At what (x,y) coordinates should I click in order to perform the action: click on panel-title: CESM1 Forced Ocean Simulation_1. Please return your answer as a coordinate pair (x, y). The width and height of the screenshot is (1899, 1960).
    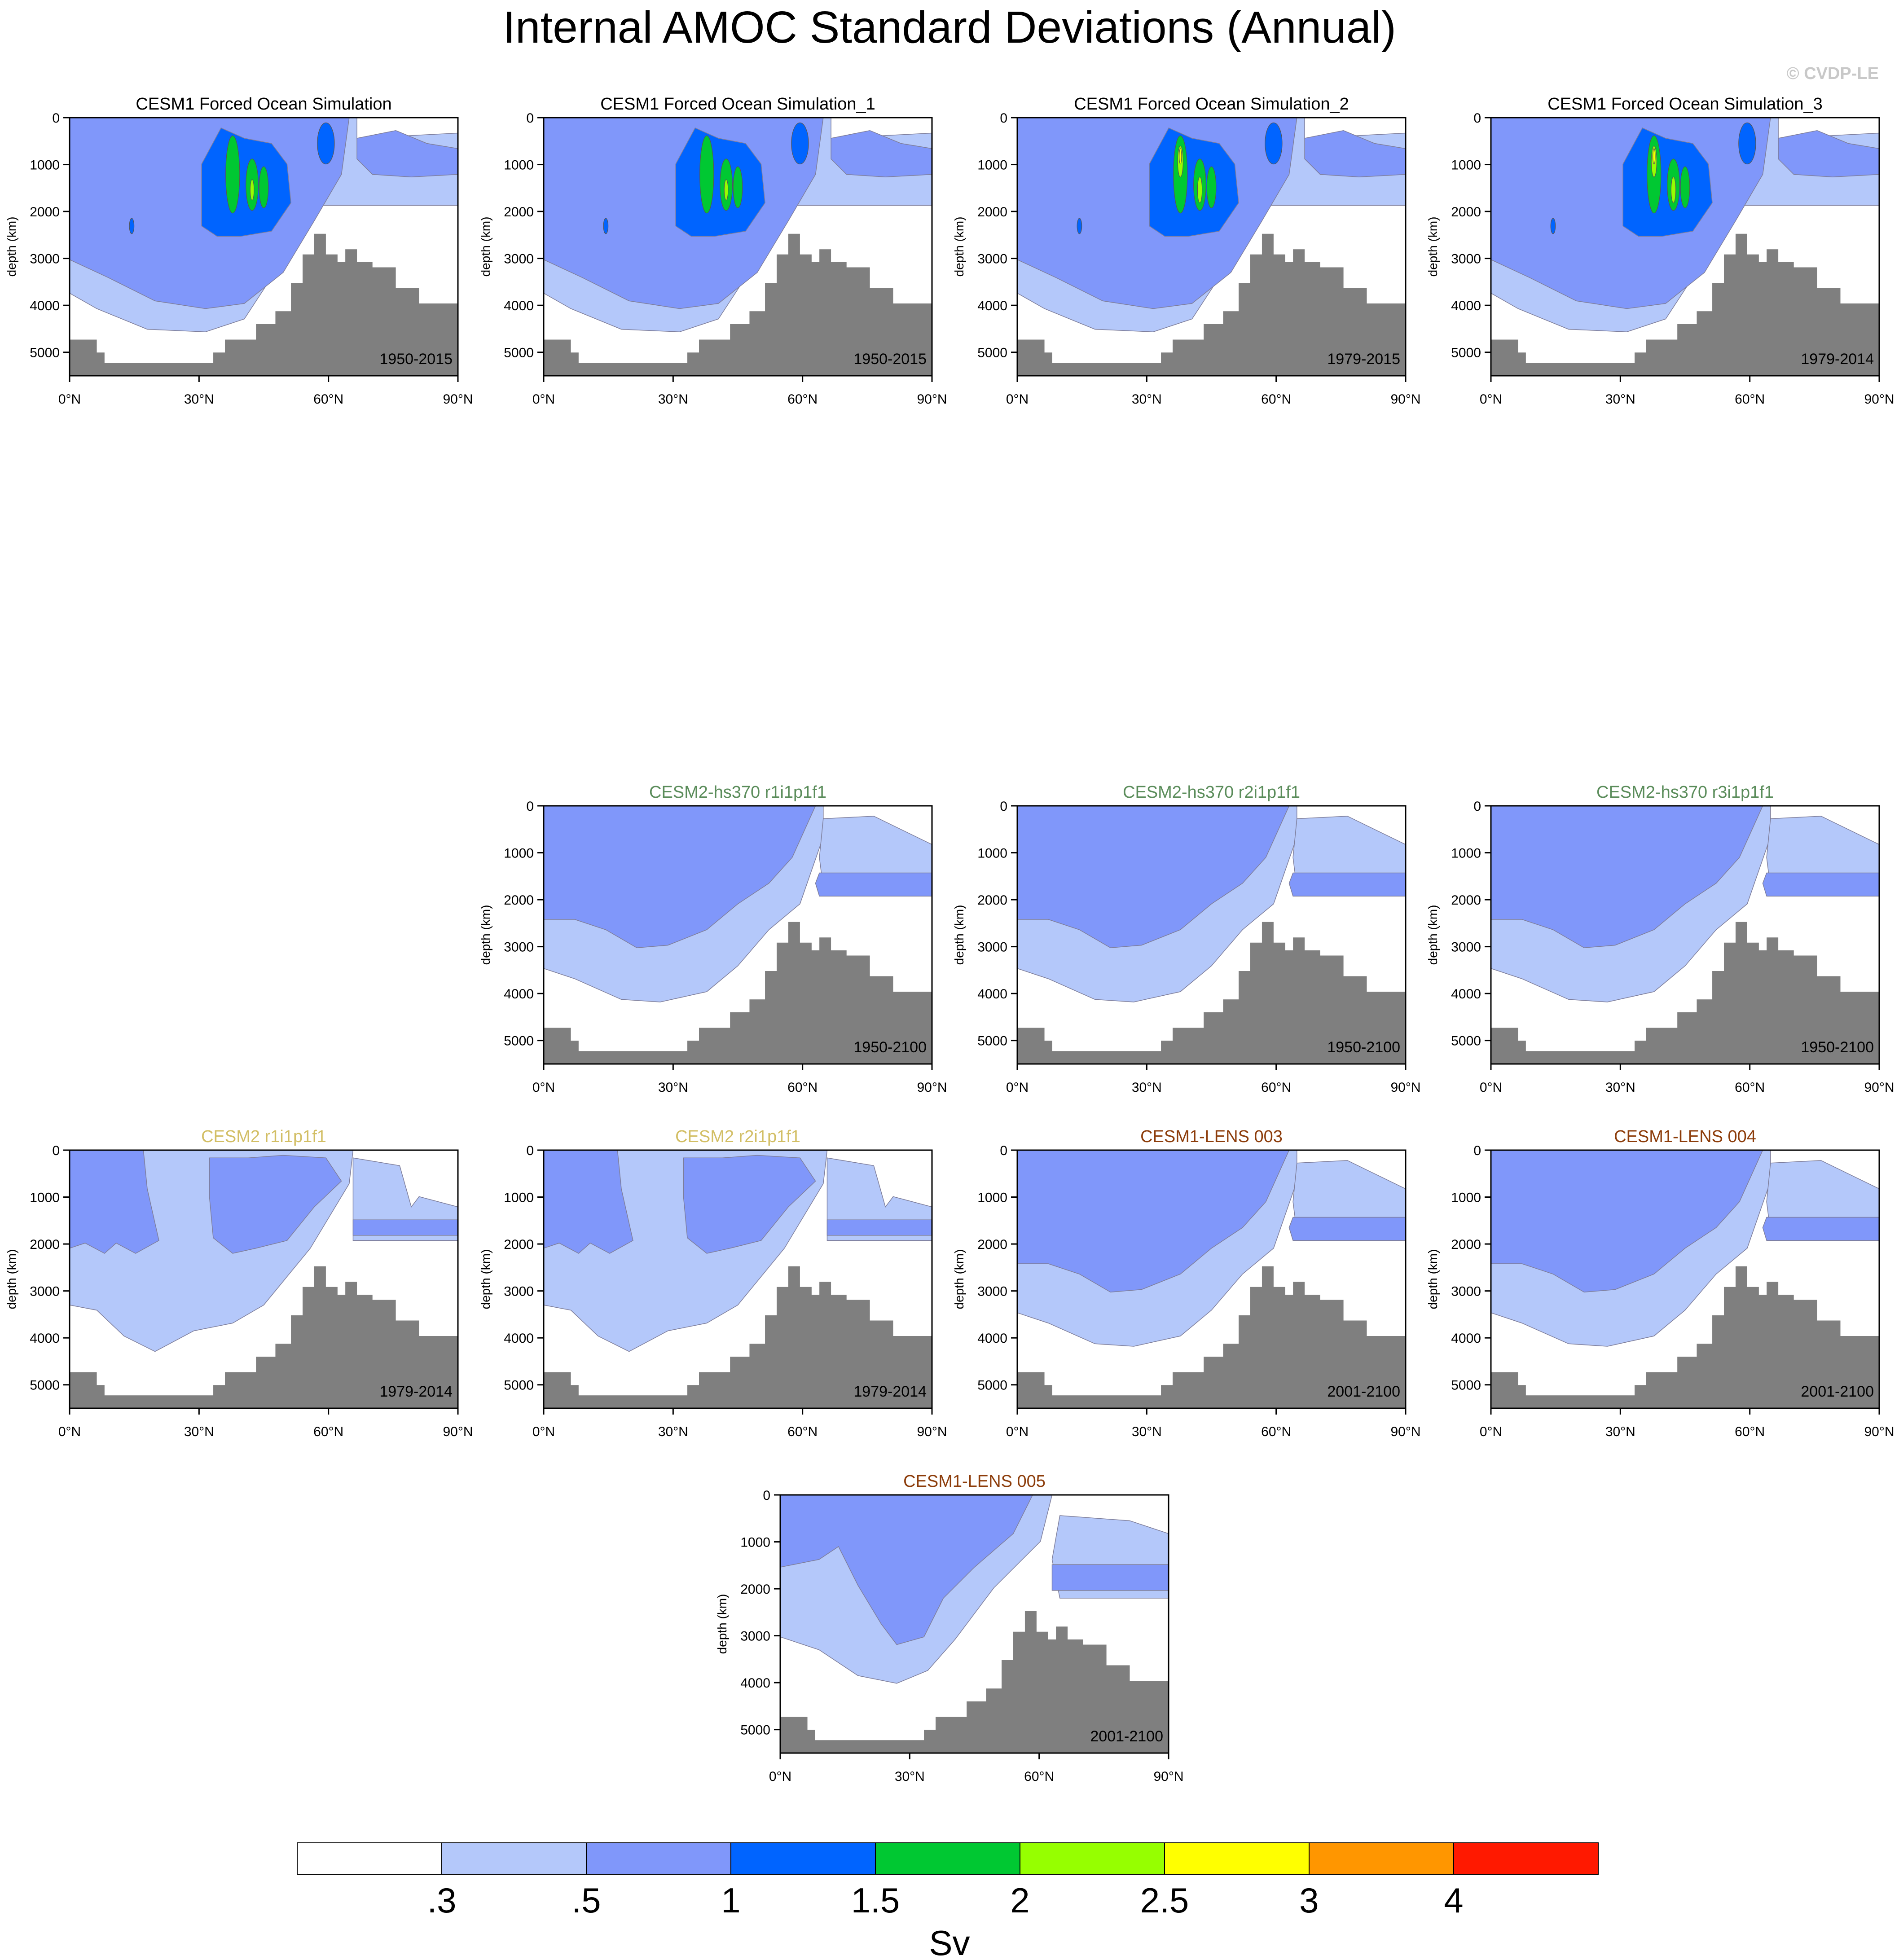
    Looking at the image, I should click on (737, 104).